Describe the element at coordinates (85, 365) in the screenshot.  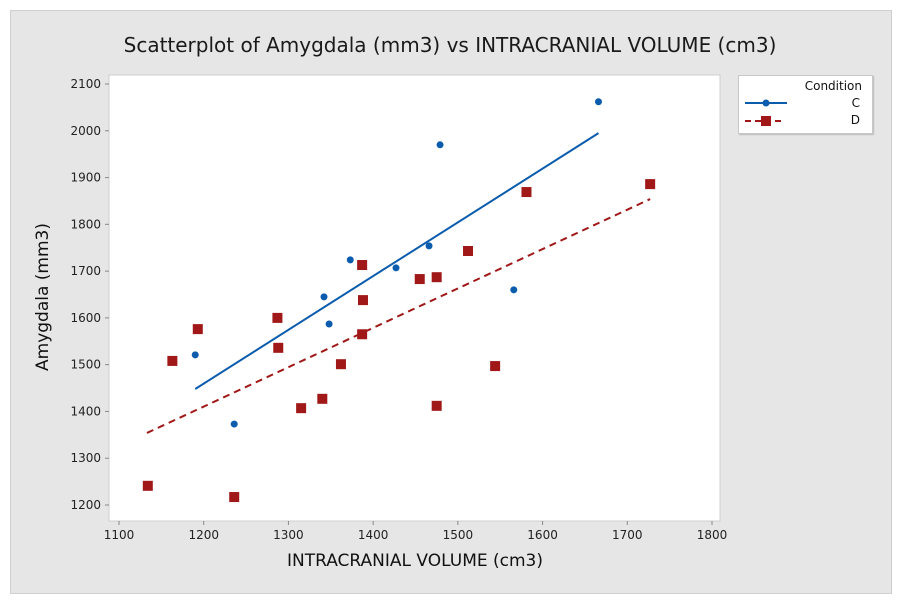
I see `y-tick-label: 1500` at that location.